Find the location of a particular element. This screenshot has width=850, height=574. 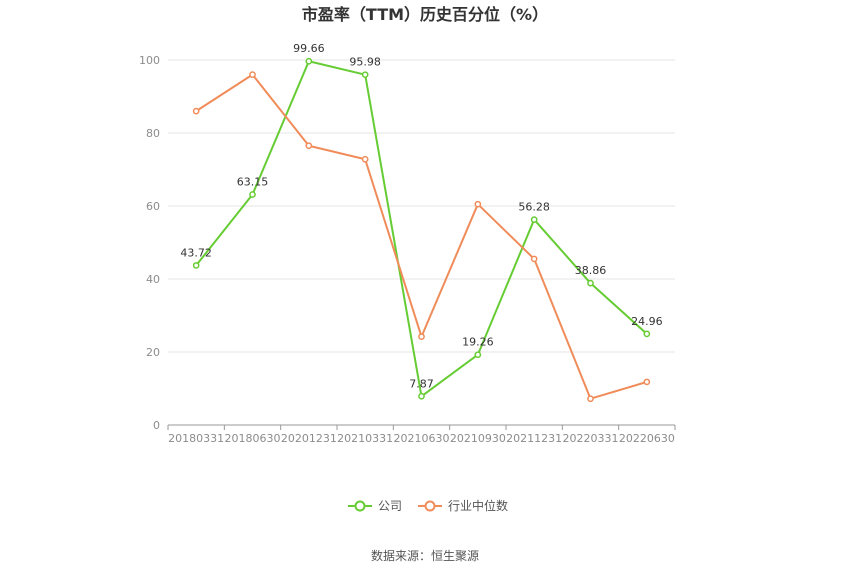

legend-item-1: 行业中位数 is located at coordinates (463, 505).